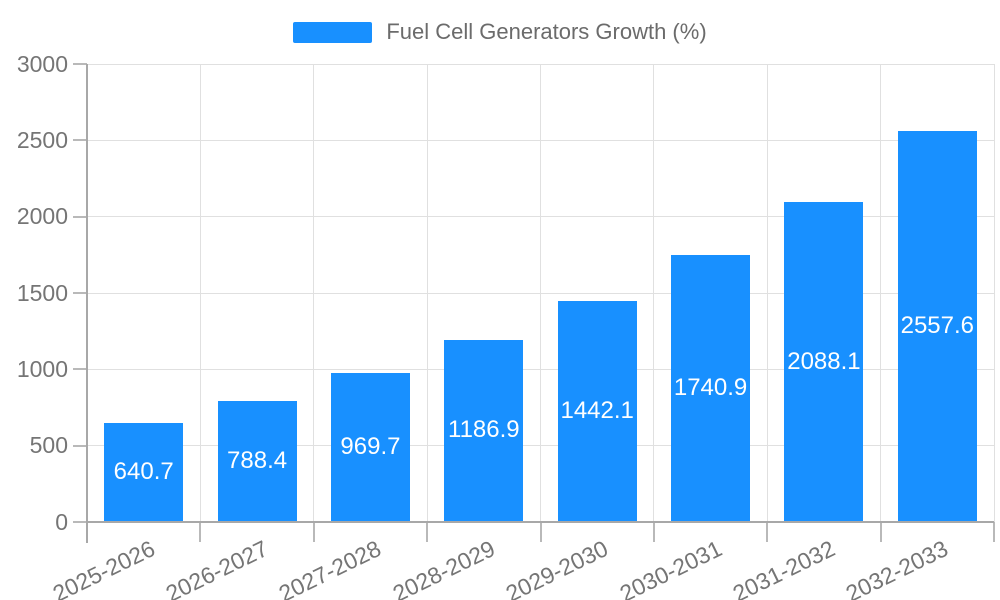 The image size is (1000, 600). Describe the element at coordinates (42, 368) in the screenshot. I see `y-axis-tick-label: 1000` at that location.